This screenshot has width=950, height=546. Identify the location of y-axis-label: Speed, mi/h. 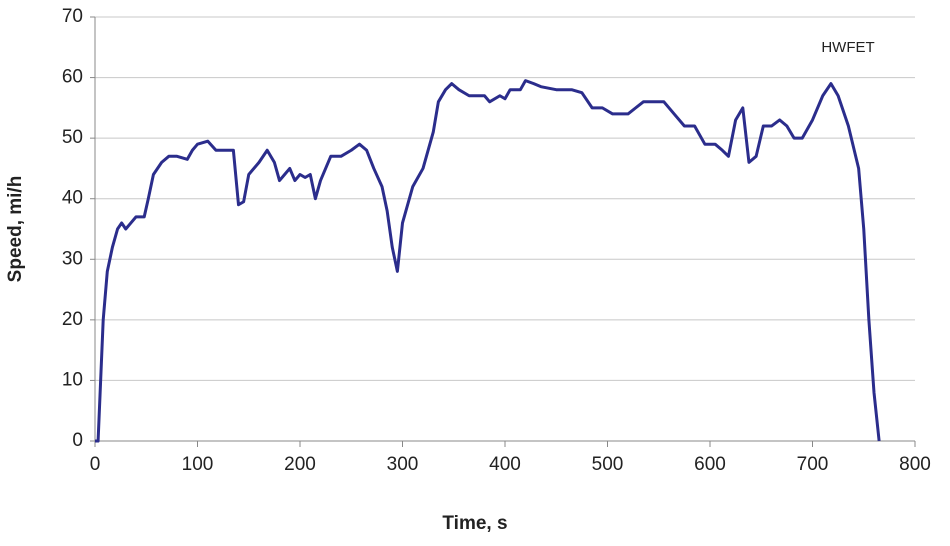
(15, 229).